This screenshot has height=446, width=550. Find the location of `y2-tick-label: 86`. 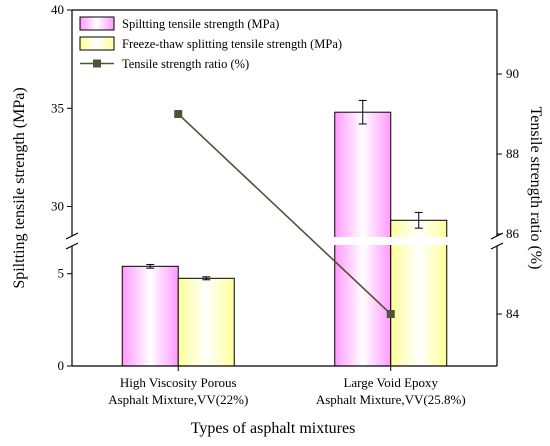

y2-tick-label: 86 is located at coordinates (513, 233).